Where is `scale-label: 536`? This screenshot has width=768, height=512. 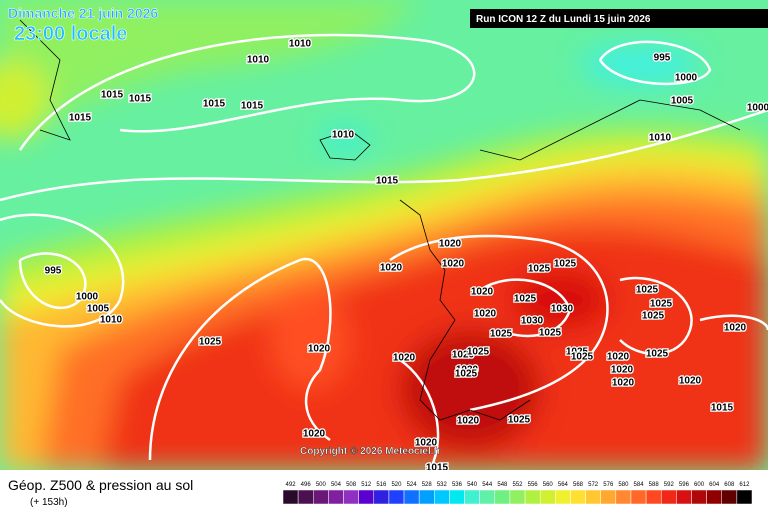 scale-label: 536 is located at coordinates (457, 485).